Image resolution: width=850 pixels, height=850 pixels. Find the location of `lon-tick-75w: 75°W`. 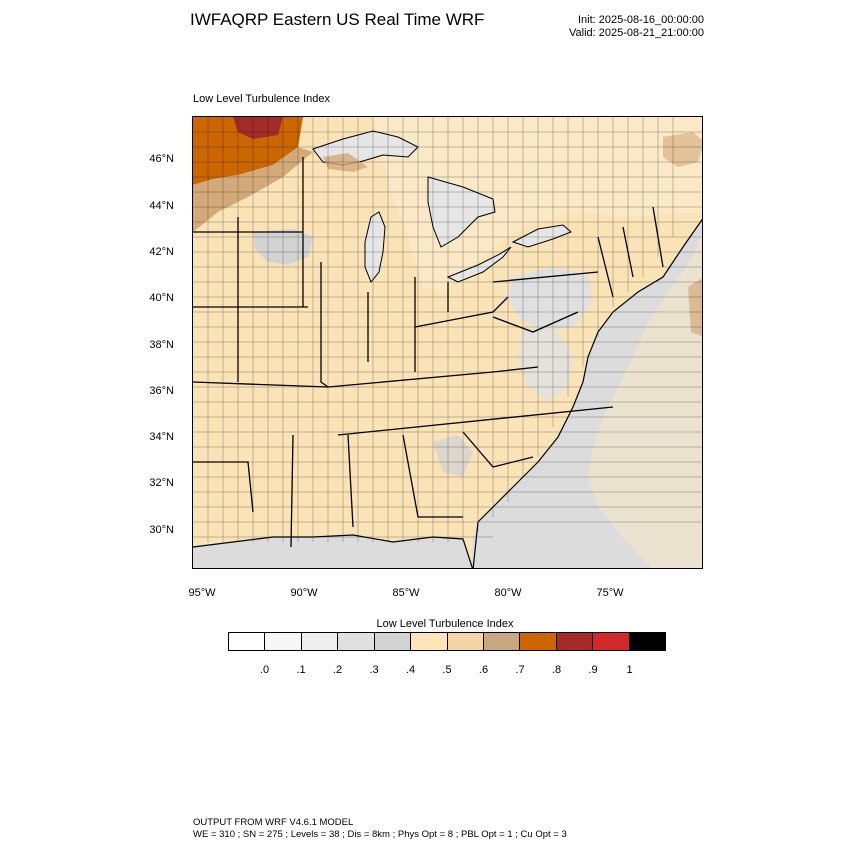

lon-tick-75w: 75°W is located at coordinates (610, 593).